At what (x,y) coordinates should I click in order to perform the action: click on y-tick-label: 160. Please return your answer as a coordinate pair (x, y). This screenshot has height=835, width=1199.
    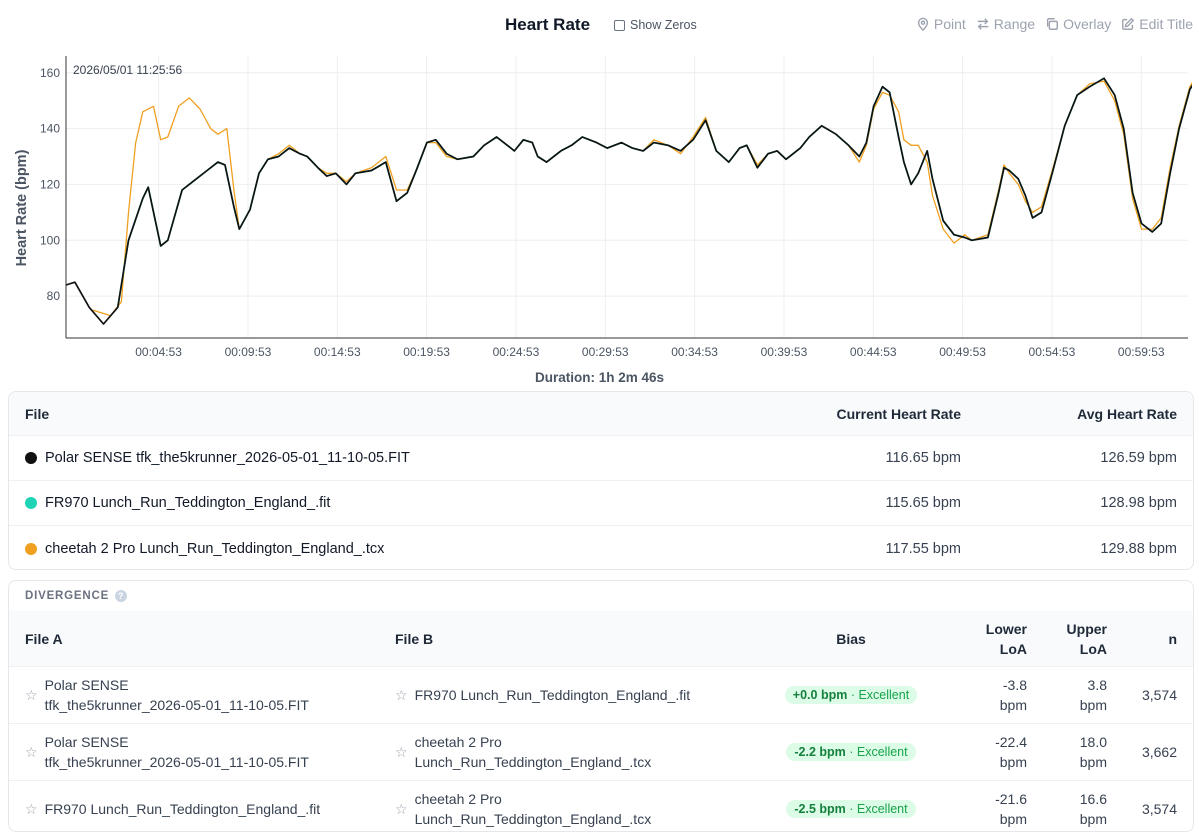
    Looking at the image, I should click on (50, 73).